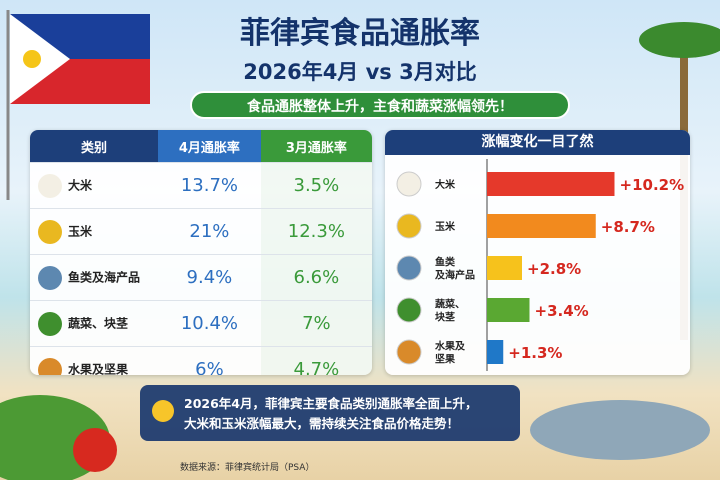 This screenshot has width=720, height=480. I want to click on value-cell: 7%, so click(316, 323).